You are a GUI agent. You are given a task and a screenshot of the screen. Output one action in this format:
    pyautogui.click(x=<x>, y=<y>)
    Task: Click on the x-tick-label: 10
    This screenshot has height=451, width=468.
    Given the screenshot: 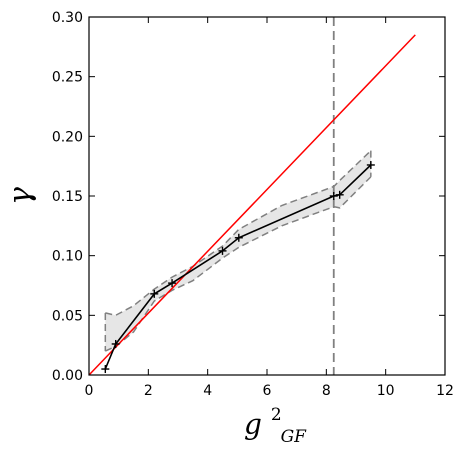 What is the action you would take?
    pyautogui.click(x=386, y=391)
    